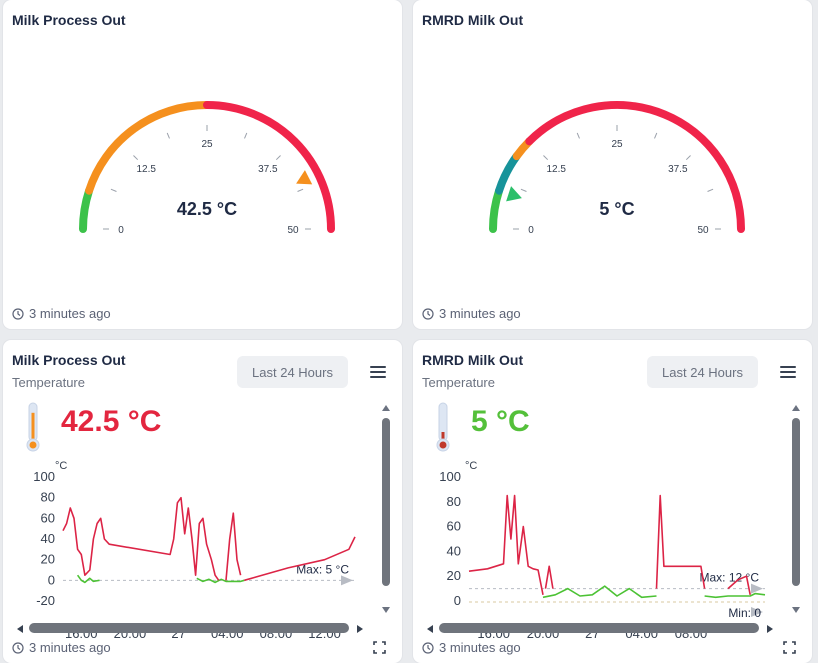 The width and height of the screenshot is (818, 663). Describe the element at coordinates (616, 209) in the screenshot. I see `gauge-value: 5 °C` at that location.